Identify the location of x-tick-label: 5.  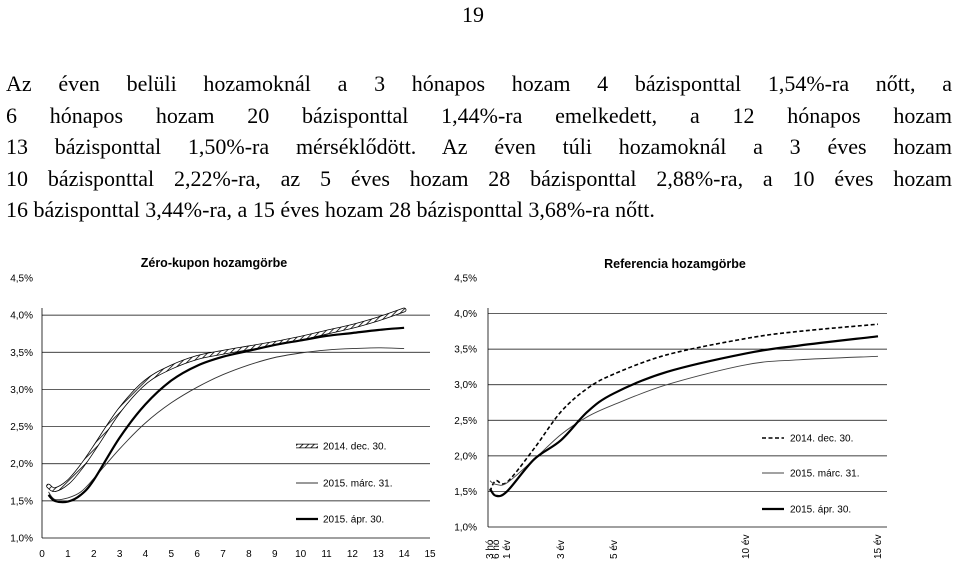
(172, 554).